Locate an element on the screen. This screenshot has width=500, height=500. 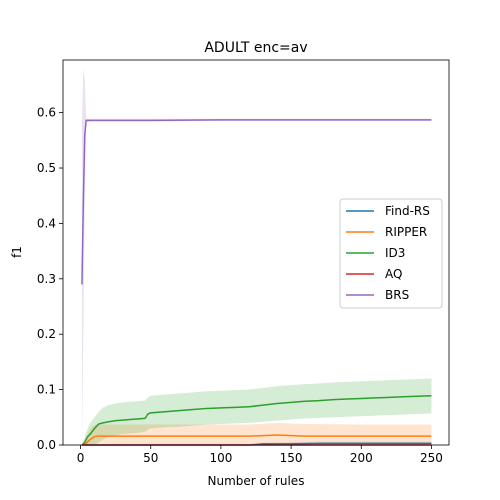
legend-box is located at coordinates (391, 253).